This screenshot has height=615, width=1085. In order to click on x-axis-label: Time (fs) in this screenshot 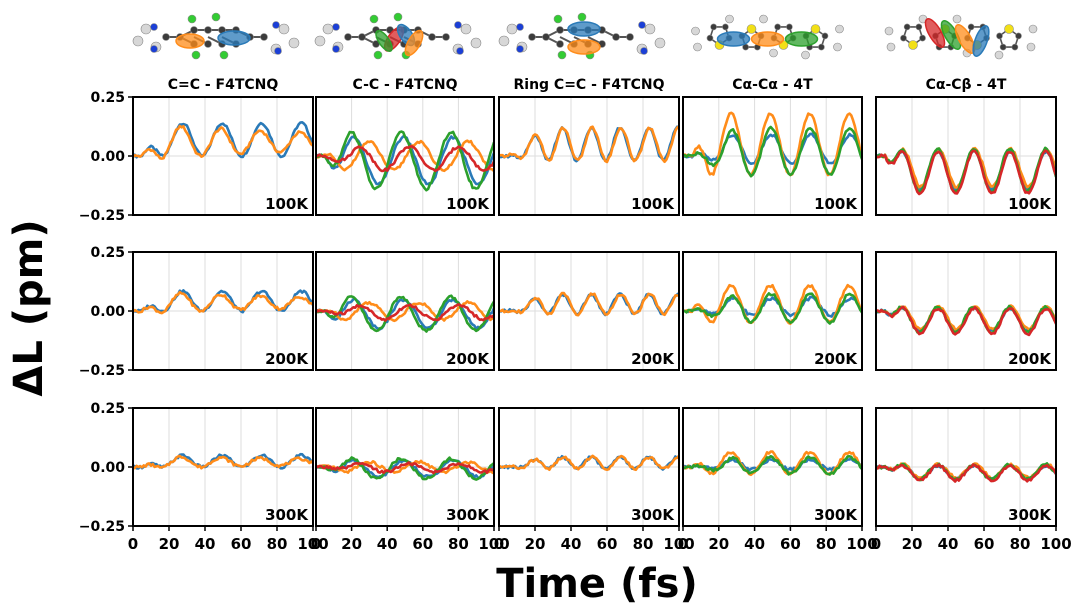, I will do `click(597, 584)`.